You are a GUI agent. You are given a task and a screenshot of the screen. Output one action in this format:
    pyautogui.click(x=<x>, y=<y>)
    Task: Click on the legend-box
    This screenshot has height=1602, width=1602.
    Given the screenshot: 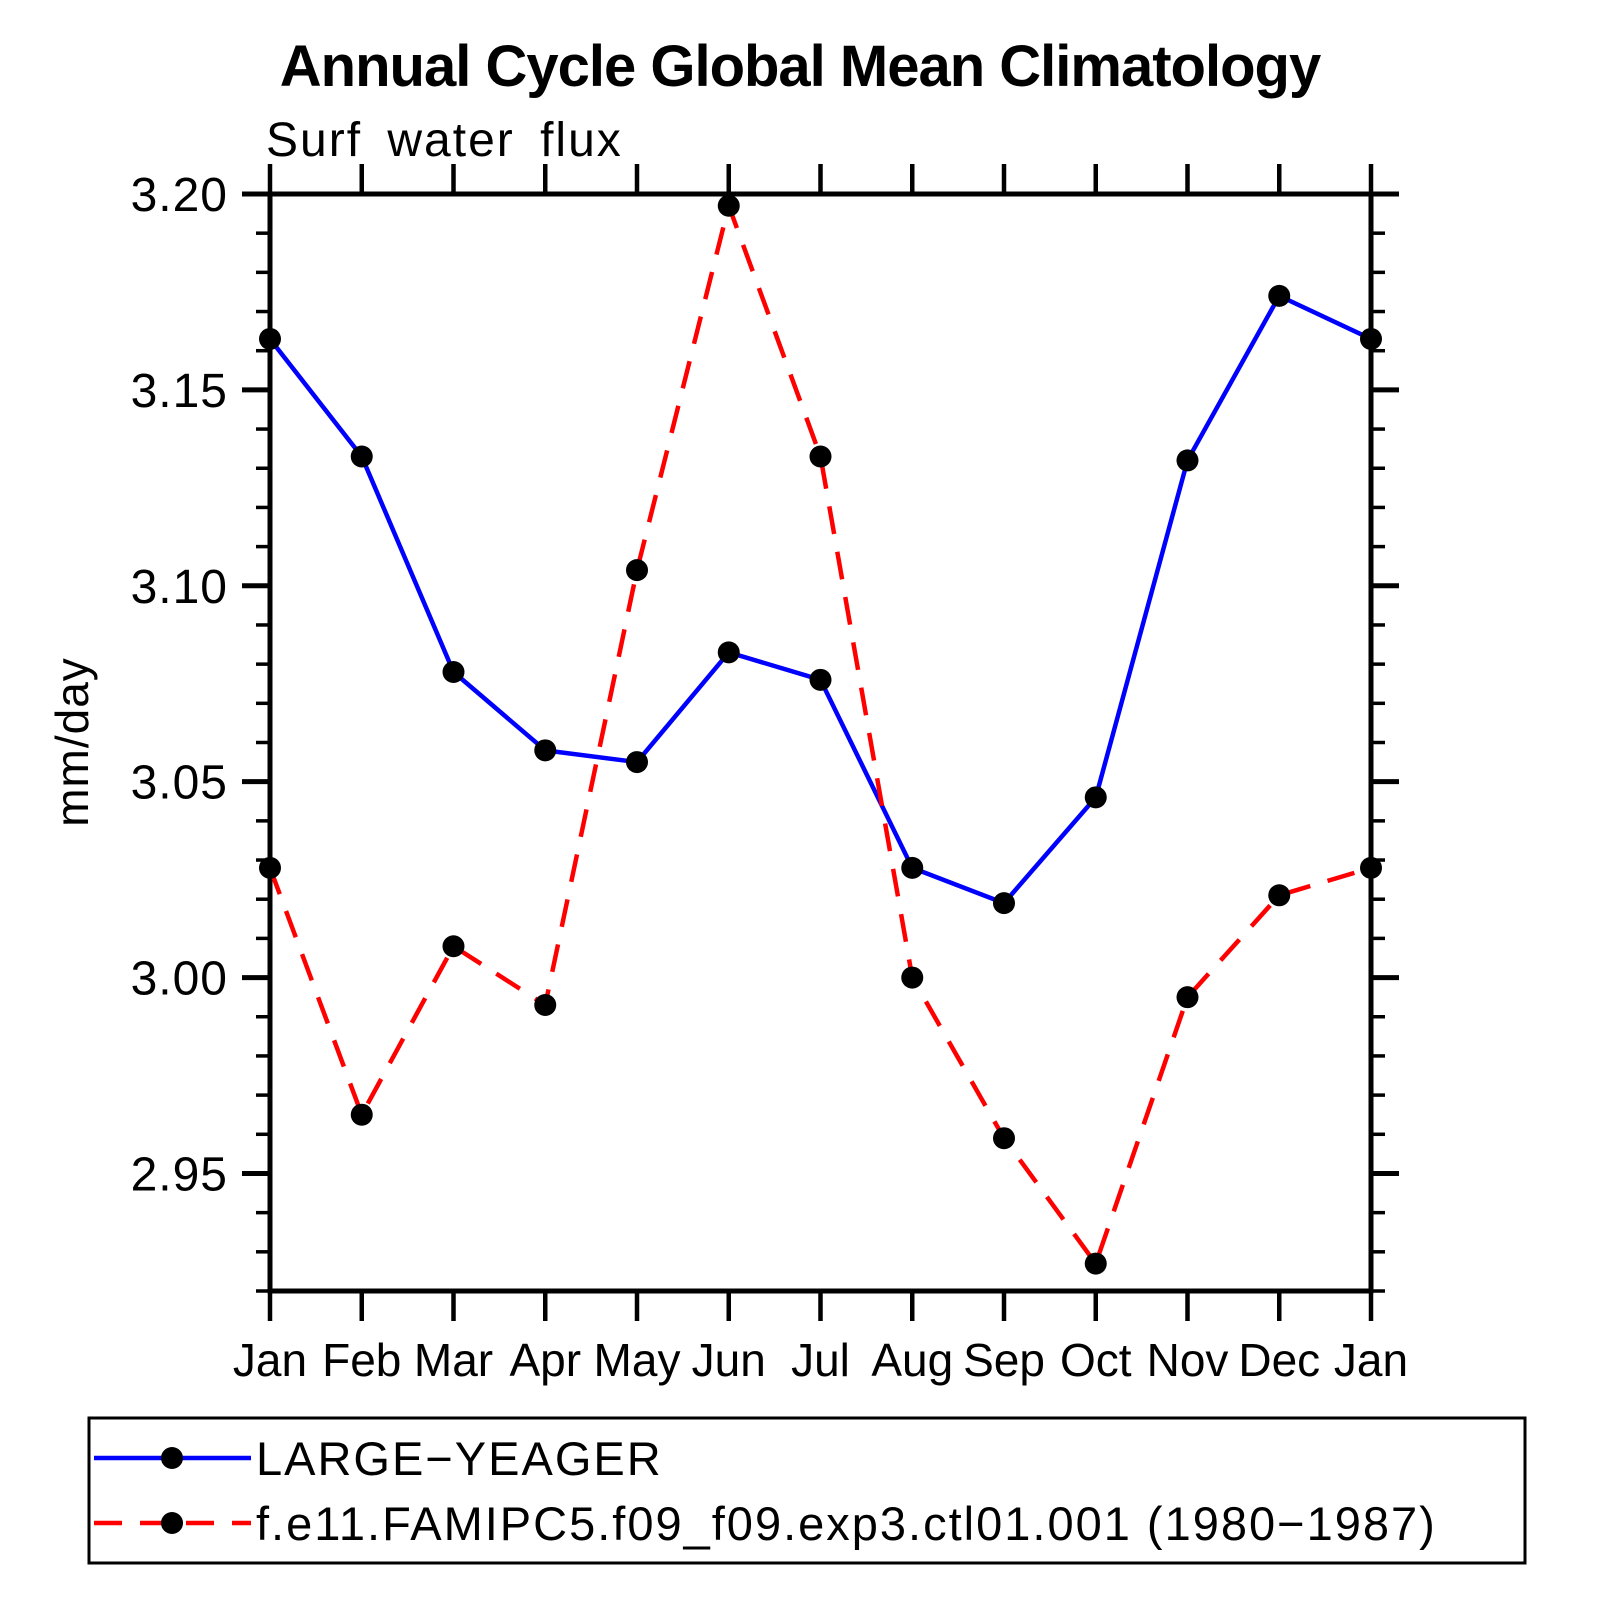 What is the action you would take?
    pyautogui.click(x=807, y=1490)
    